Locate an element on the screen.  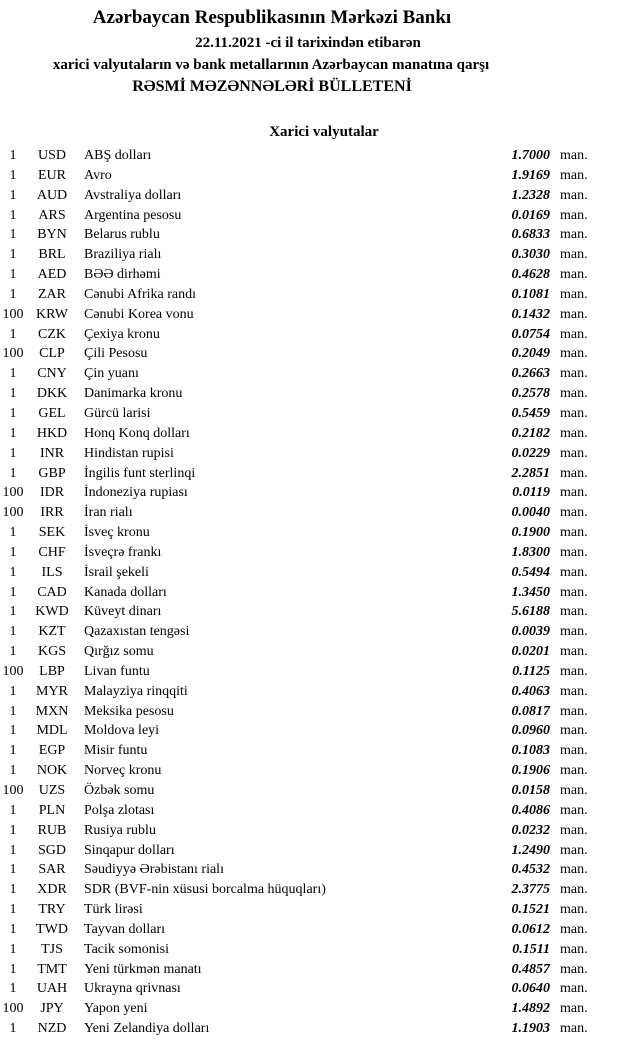
currency-code: CHF is located at coordinates (52, 552).